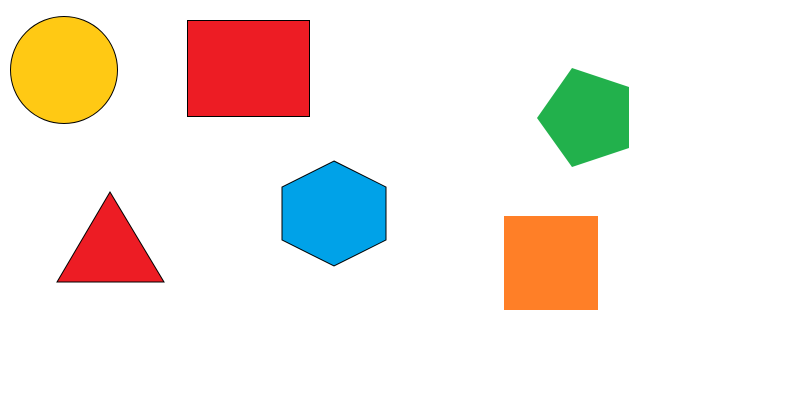 The width and height of the screenshot is (806, 414). What do you see at coordinates (248, 68) in the screenshot?
I see `red-rectangle` at bounding box center [248, 68].